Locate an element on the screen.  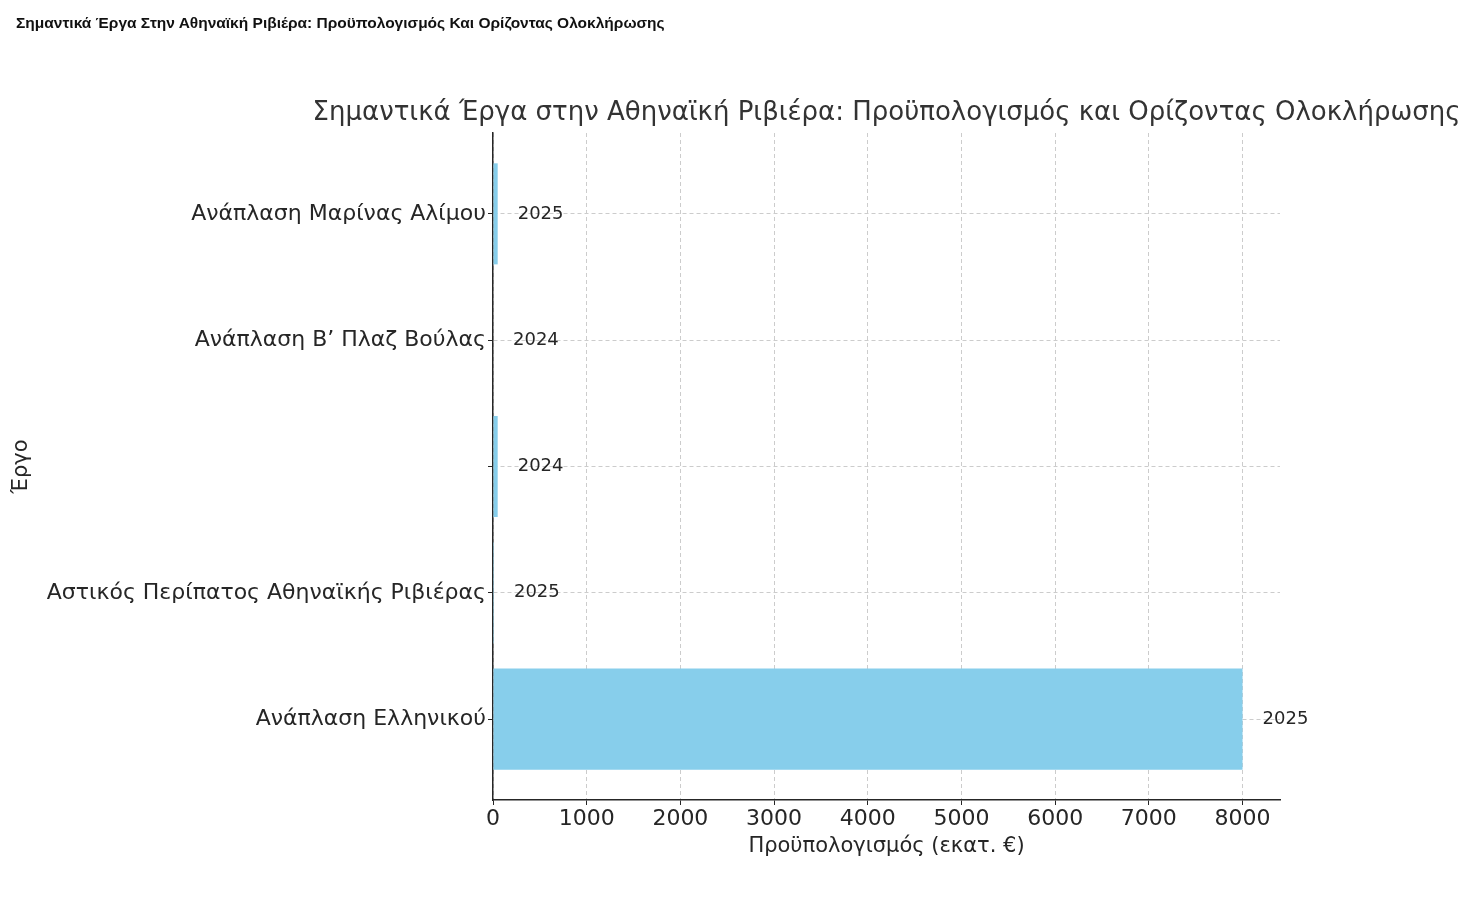
x-tick-label: 4000 is located at coordinates (867, 817).